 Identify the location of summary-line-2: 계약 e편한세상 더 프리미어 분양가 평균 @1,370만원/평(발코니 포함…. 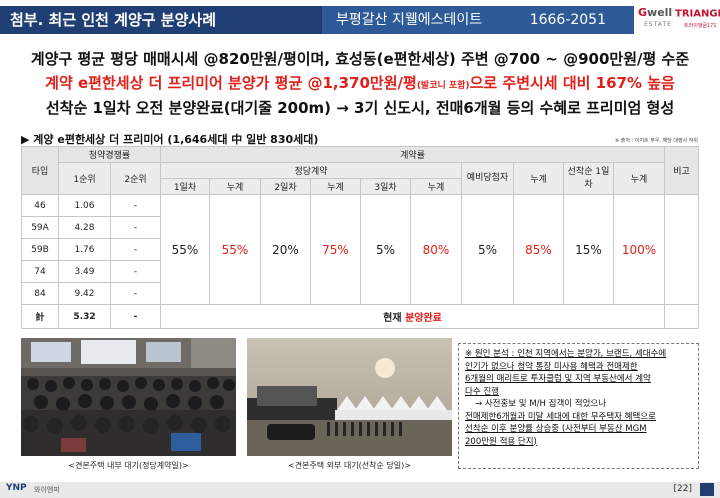
(360, 83).